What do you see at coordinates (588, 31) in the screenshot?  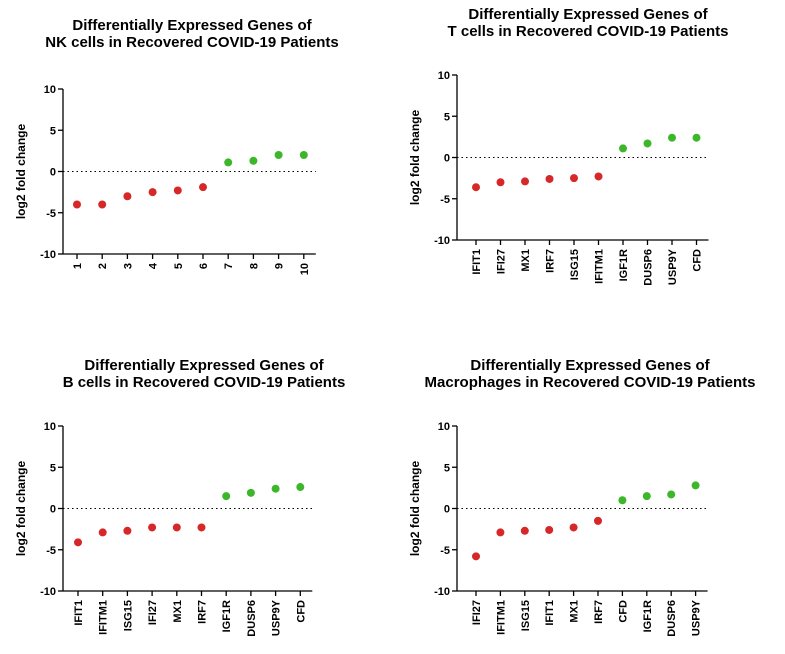 I see `chart-title-line: T cells in Recovered COVID-19 Patients` at bounding box center [588, 31].